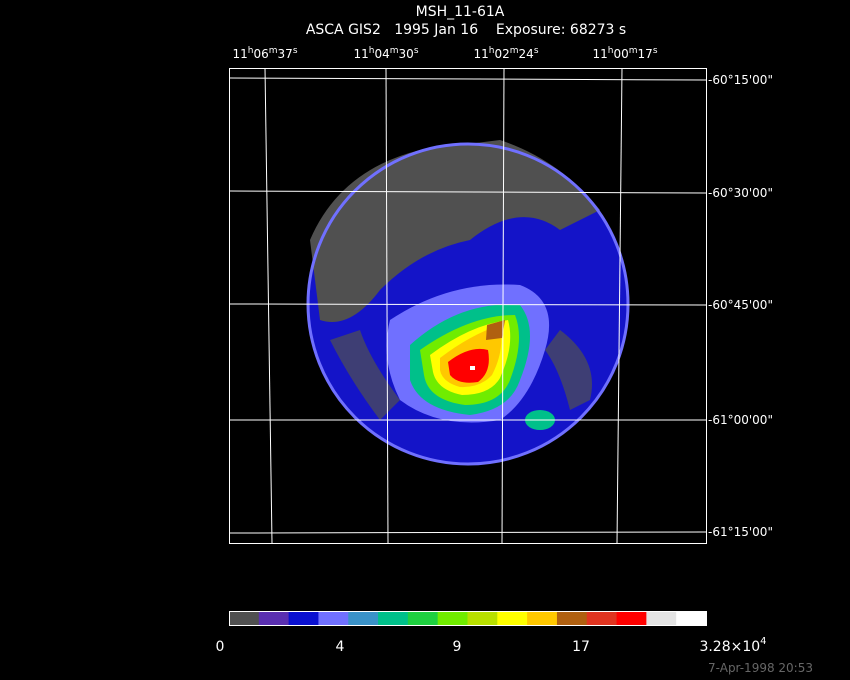 Image resolution: width=850 pixels, height=680 pixels. Describe the element at coordinates (620, 54) in the screenshot. I see `ra-value: 00` at that location.